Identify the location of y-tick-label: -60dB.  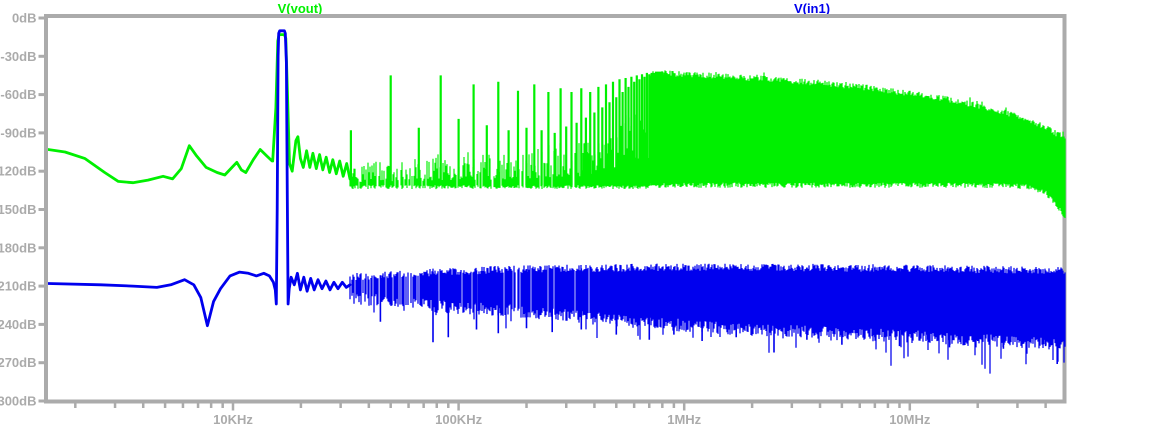
(18, 94).